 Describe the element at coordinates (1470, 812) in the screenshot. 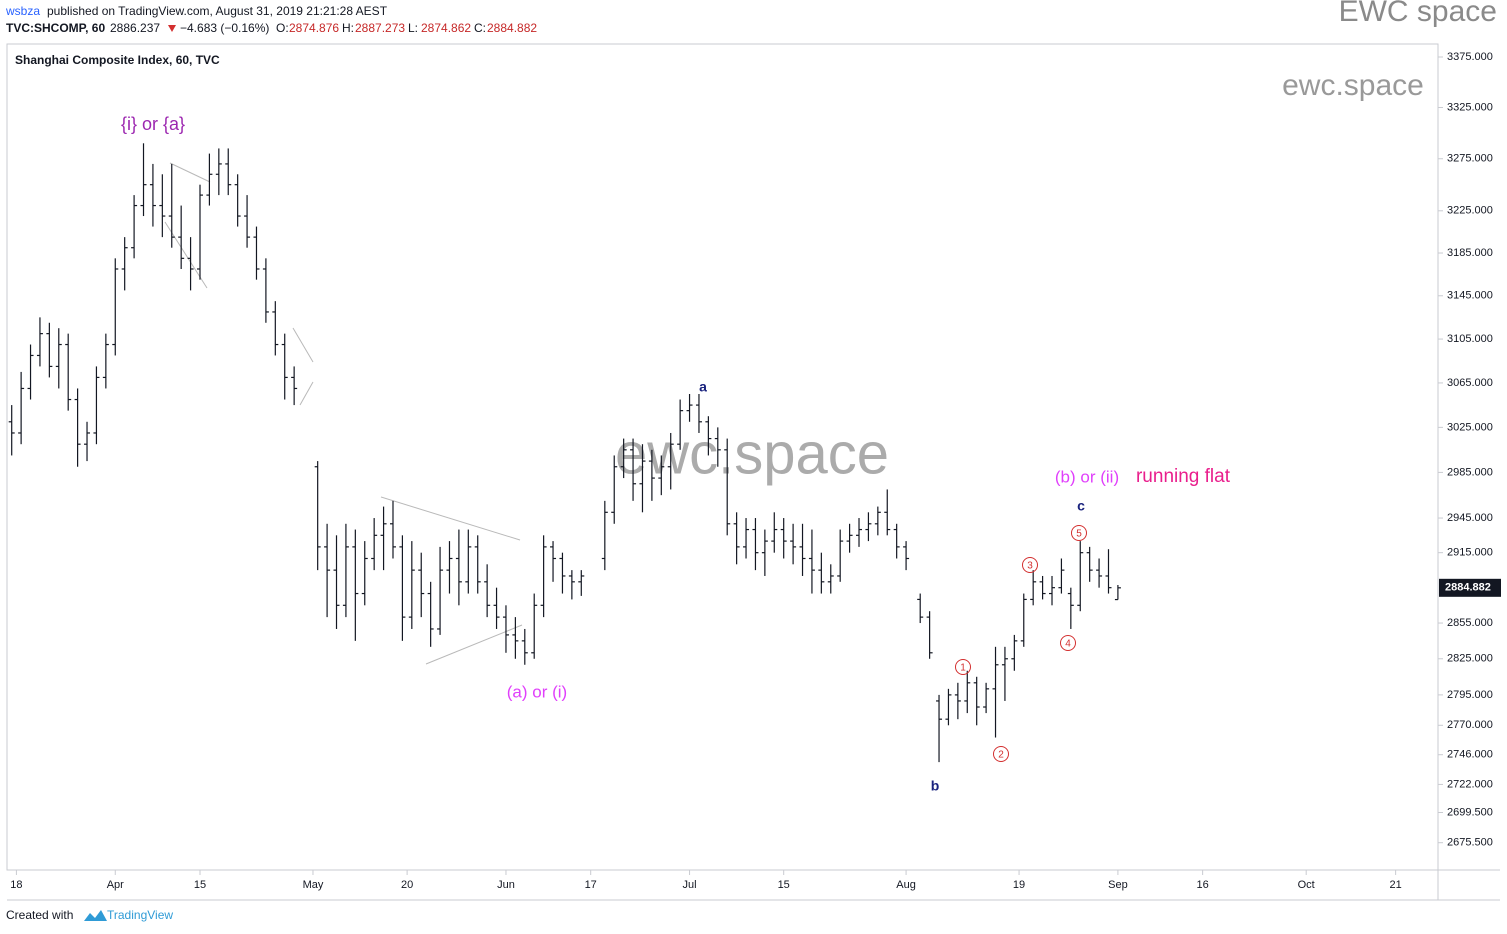

I see `y-tick-label: 2699.500` at that location.